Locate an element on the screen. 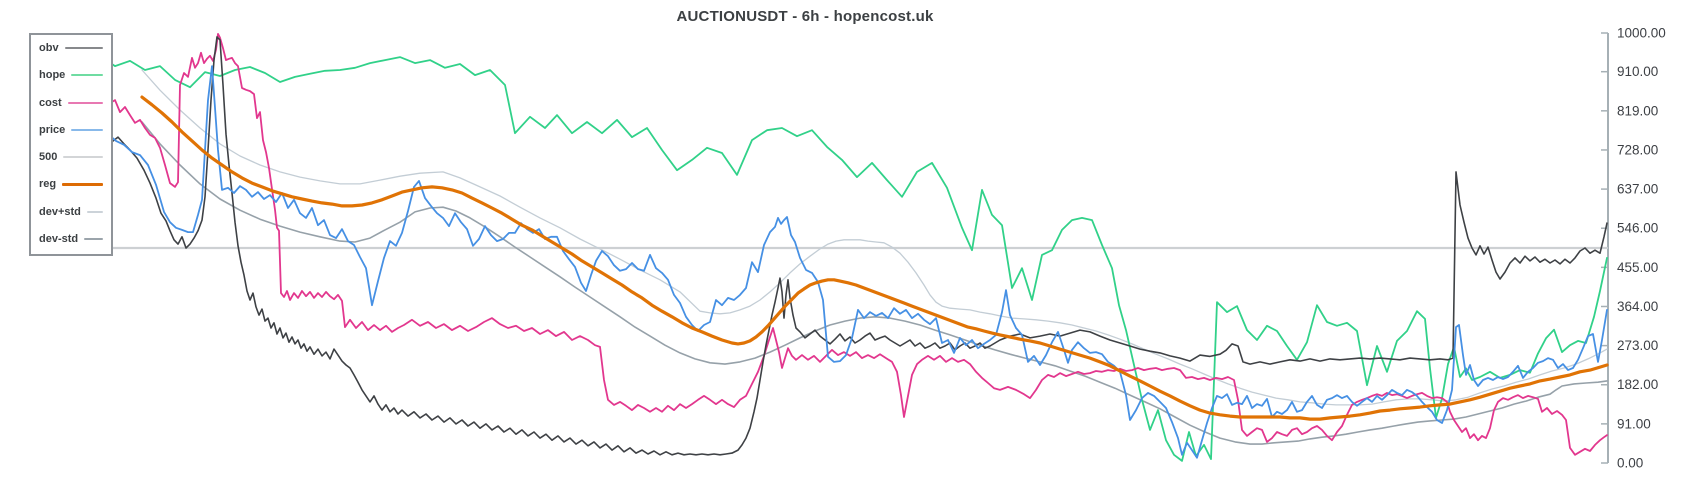 This screenshot has width=1700, height=500. legend-item-obv: obv is located at coordinates (71, 48).